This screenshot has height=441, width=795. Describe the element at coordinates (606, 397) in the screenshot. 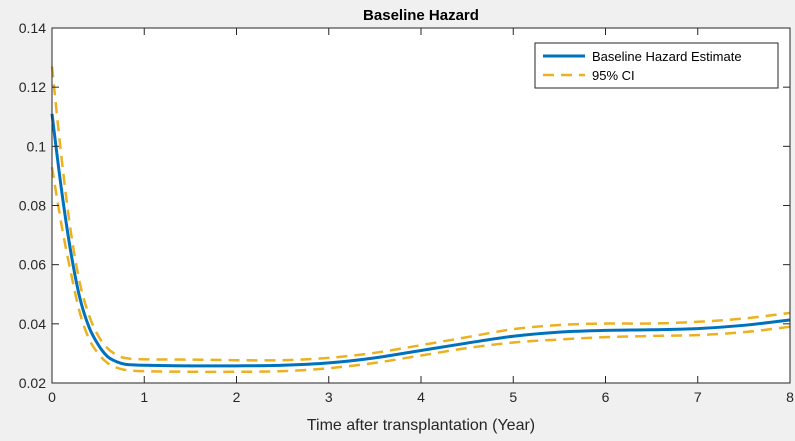

I see `x-tick-label: 6` at that location.